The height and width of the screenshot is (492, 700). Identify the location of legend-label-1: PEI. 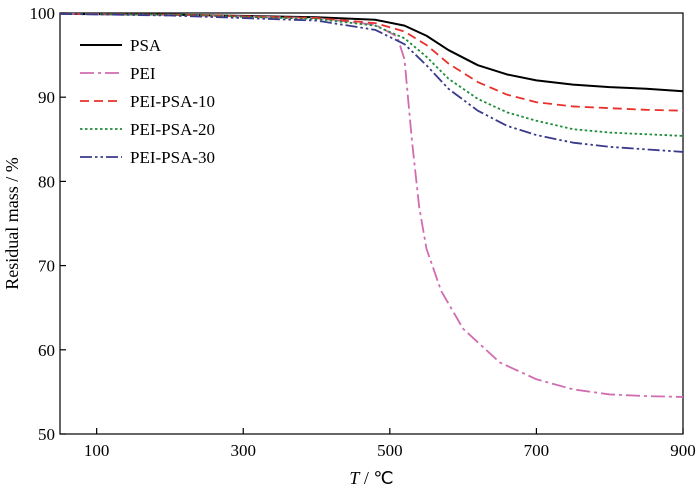
(143, 73).